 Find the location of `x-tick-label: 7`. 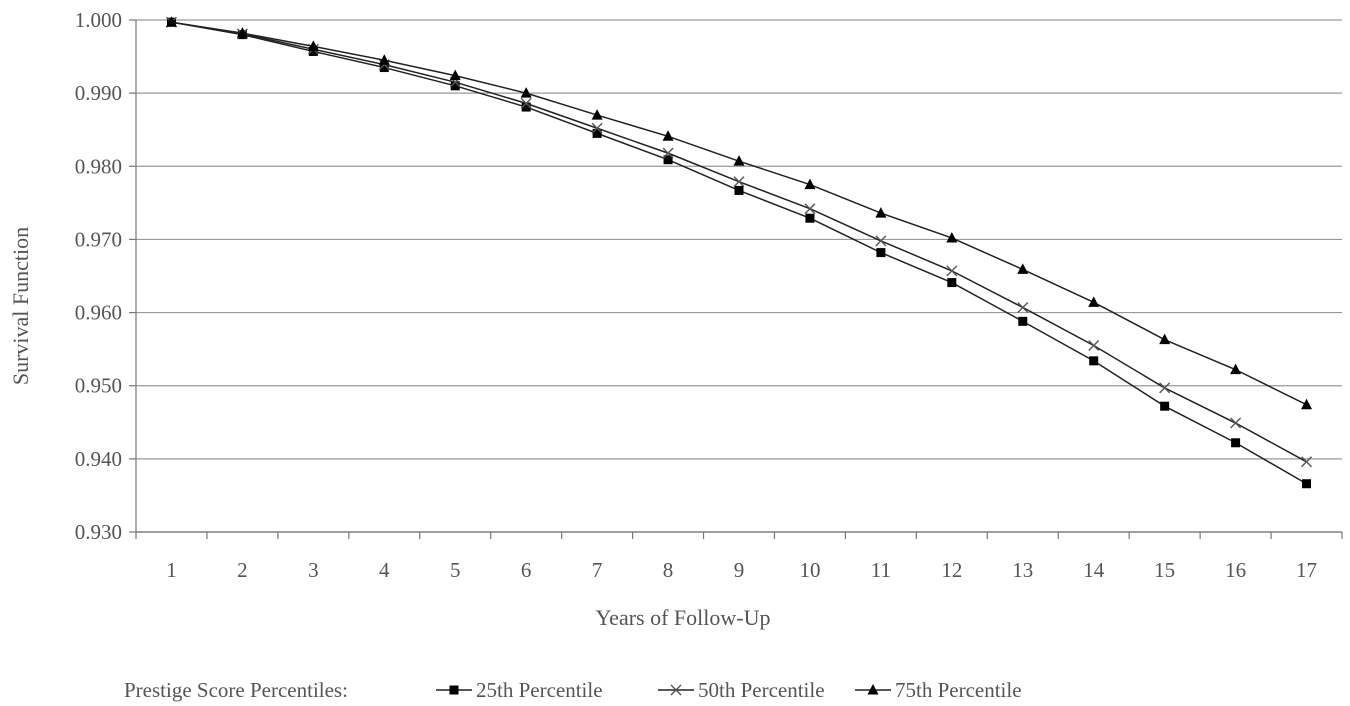

x-tick-label: 7 is located at coordinates (597, 570).